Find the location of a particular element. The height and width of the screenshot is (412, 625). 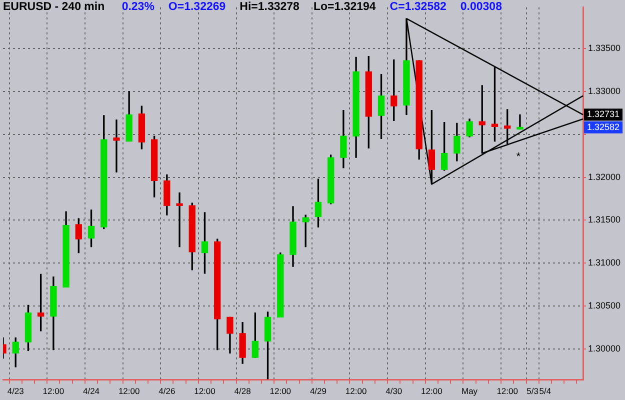

x-tick-label: 4/24 is located at coordinates (91, 391).